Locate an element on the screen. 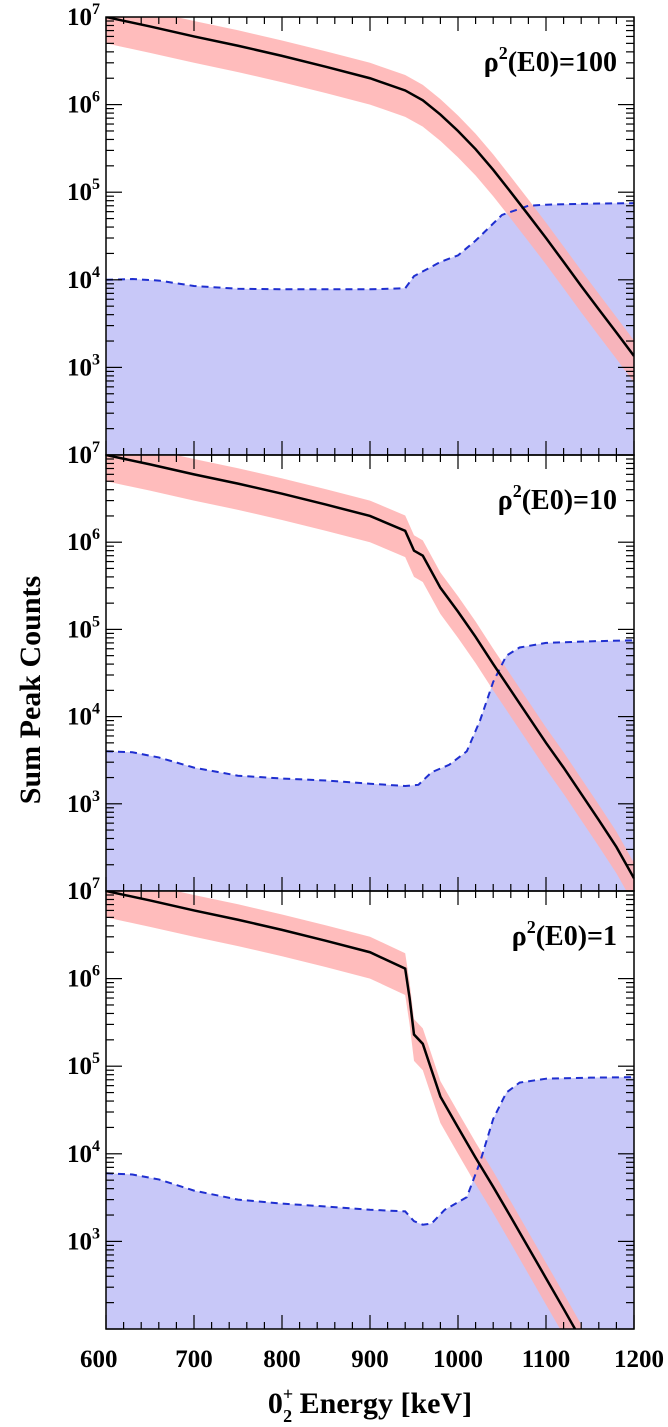 The image size is (668, 1427). panel-label-rest: (E0)=10 is located at coordinates (569, 500).